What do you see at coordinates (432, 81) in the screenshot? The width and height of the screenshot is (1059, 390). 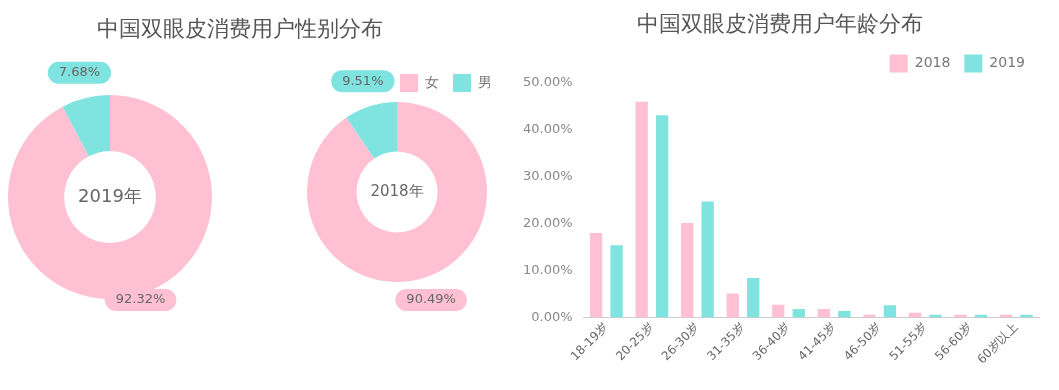 I see `legend-label: 女` at bounding box center [432, 81].